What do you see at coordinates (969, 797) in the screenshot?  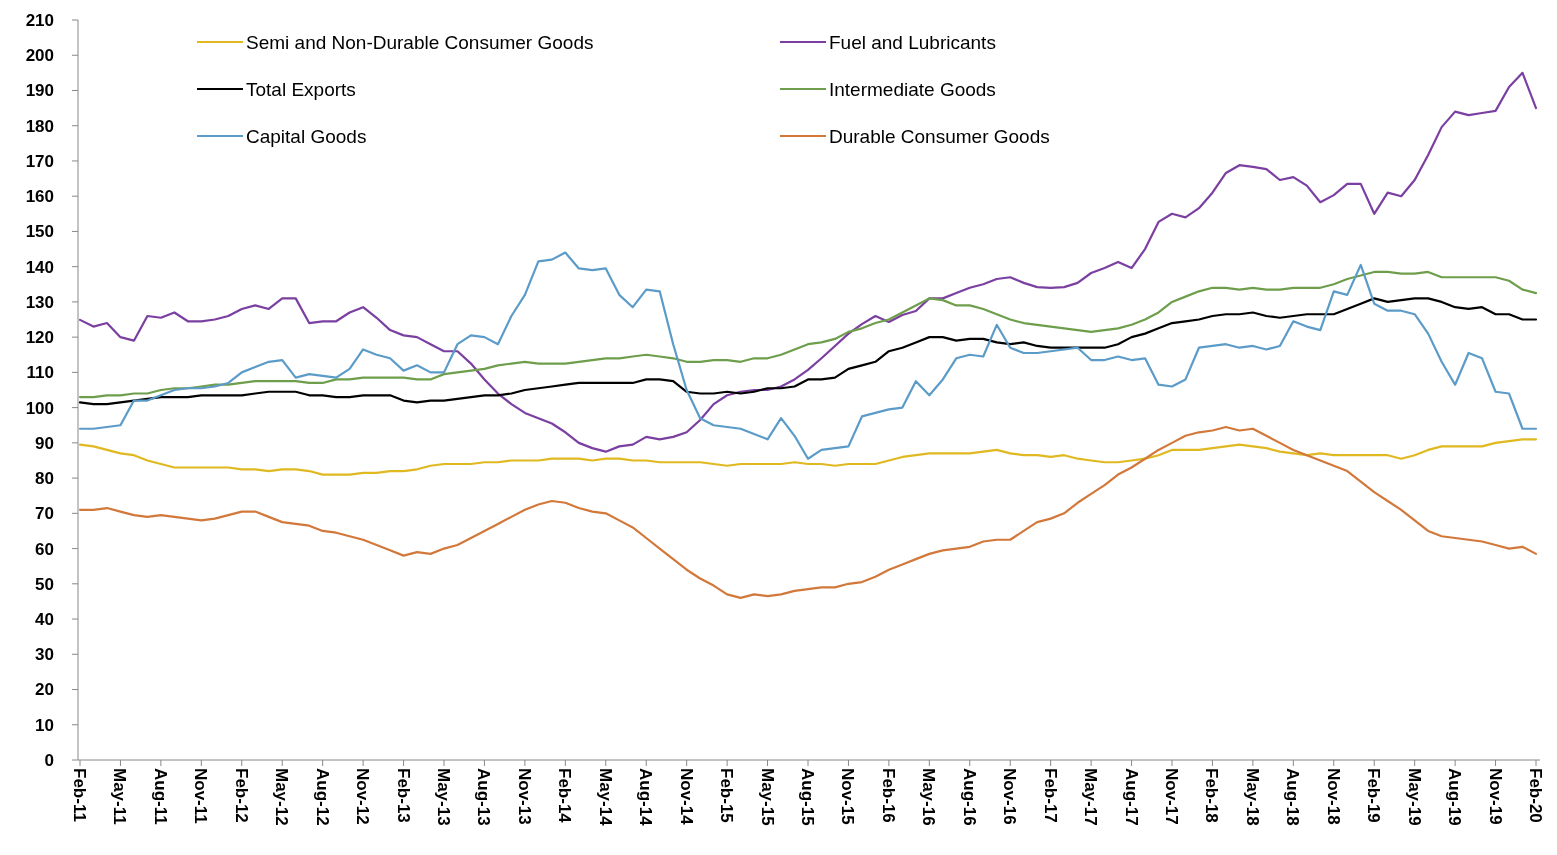 I see `x-tick-label: Aug-16` at bounding box center [969, 797].